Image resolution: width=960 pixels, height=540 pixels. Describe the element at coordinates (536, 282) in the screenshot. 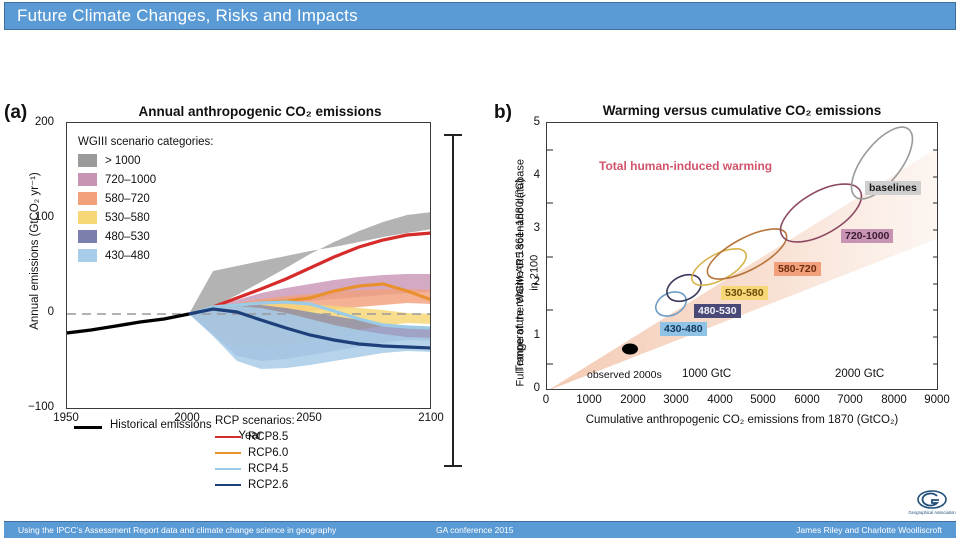

I see `panel-b-ytick-2: 2` at that location.